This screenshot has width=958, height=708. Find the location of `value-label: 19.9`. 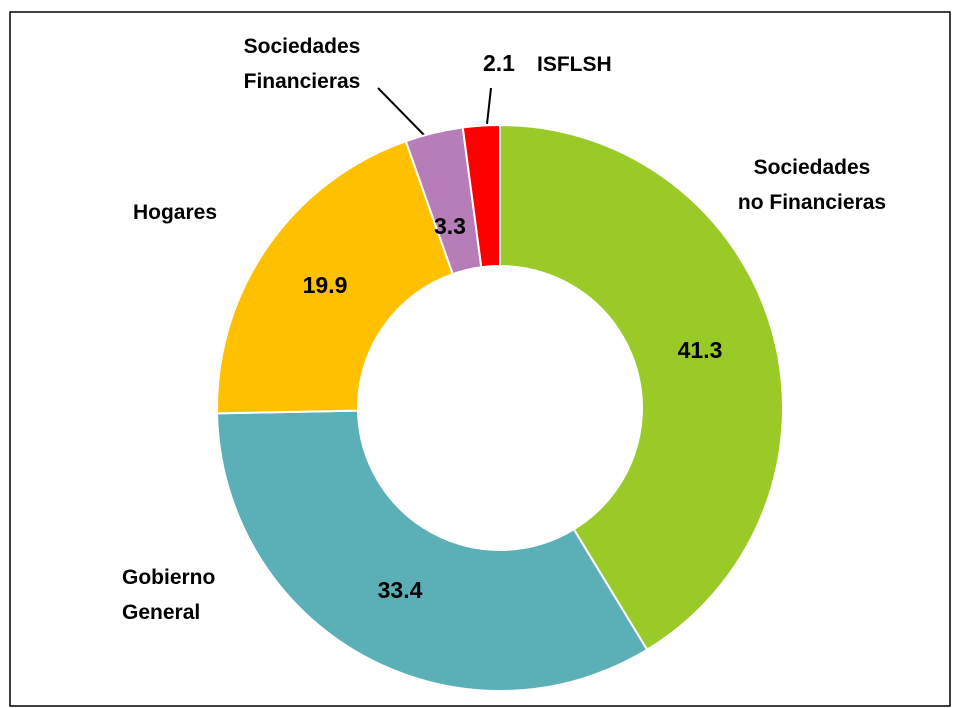

value-label: 19.9 is located at coordinates (325, 285).